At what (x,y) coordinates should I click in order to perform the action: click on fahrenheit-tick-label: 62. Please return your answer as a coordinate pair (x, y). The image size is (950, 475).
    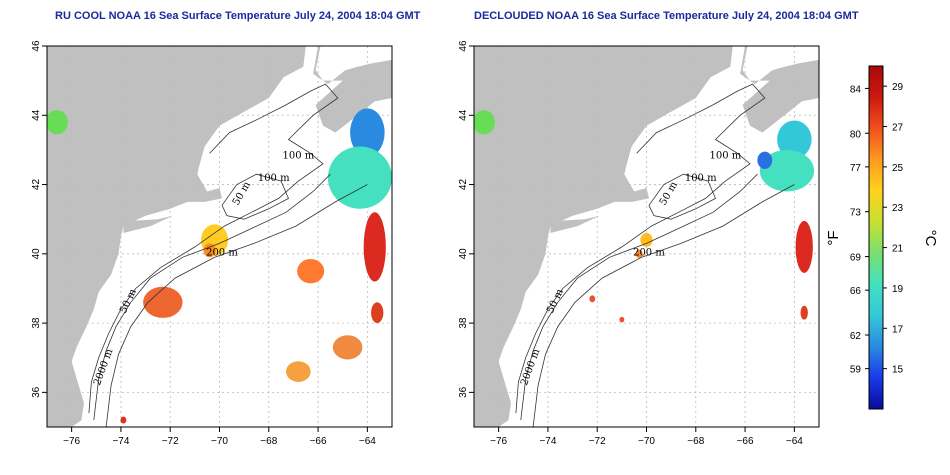
    Looking at the image, I should click on (856, 336).